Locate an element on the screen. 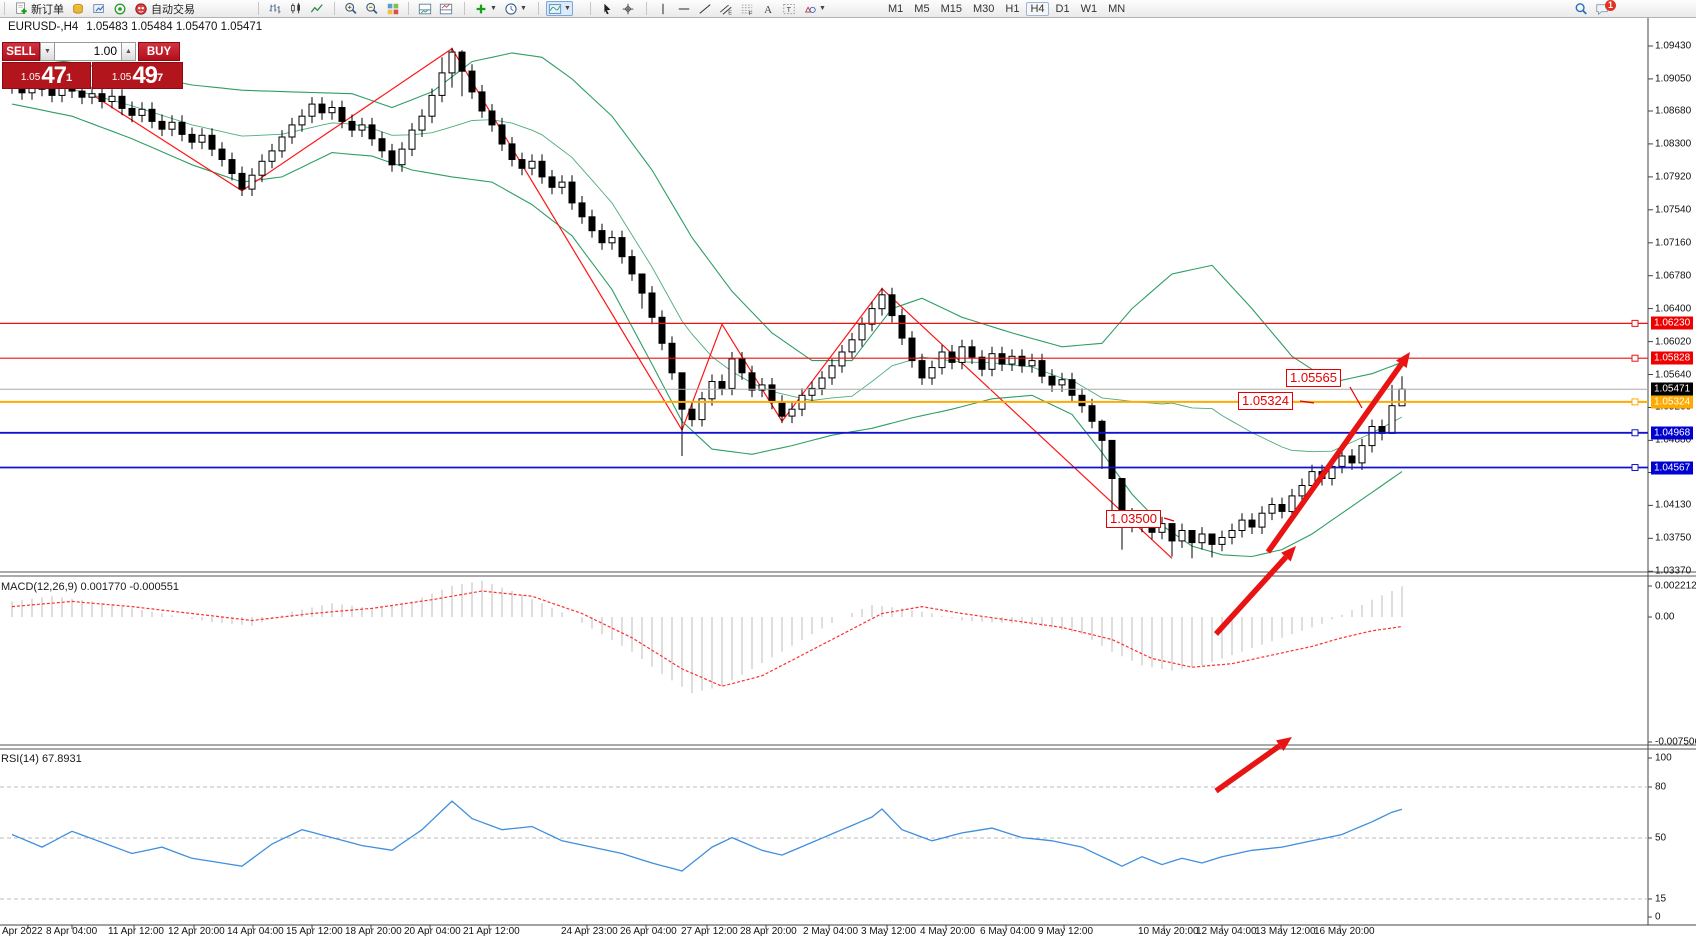  deposit-button is located at coordinates (78, 8).